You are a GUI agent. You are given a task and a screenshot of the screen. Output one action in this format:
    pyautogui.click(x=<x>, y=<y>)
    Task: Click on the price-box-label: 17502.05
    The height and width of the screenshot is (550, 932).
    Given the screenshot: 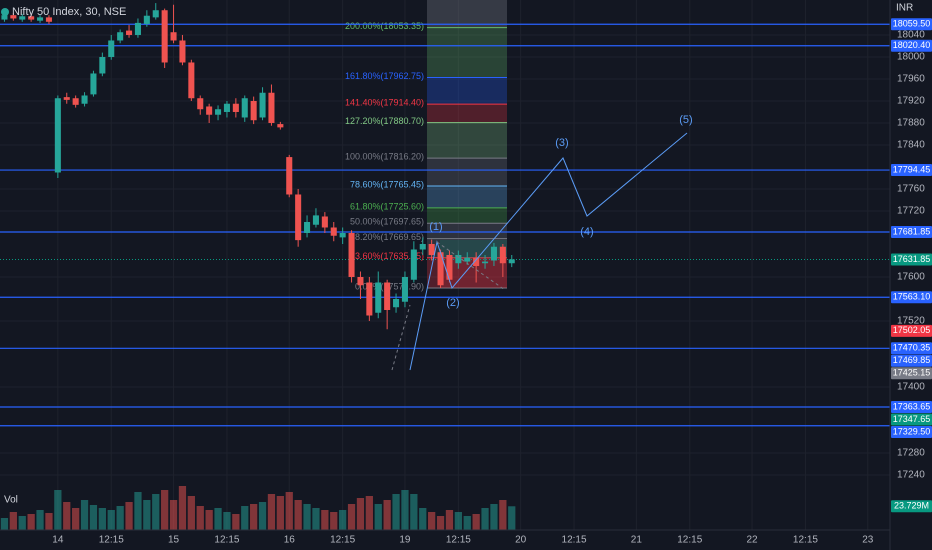 What is the action you would take?
    pyautogui.click(x=912, y=330)
    